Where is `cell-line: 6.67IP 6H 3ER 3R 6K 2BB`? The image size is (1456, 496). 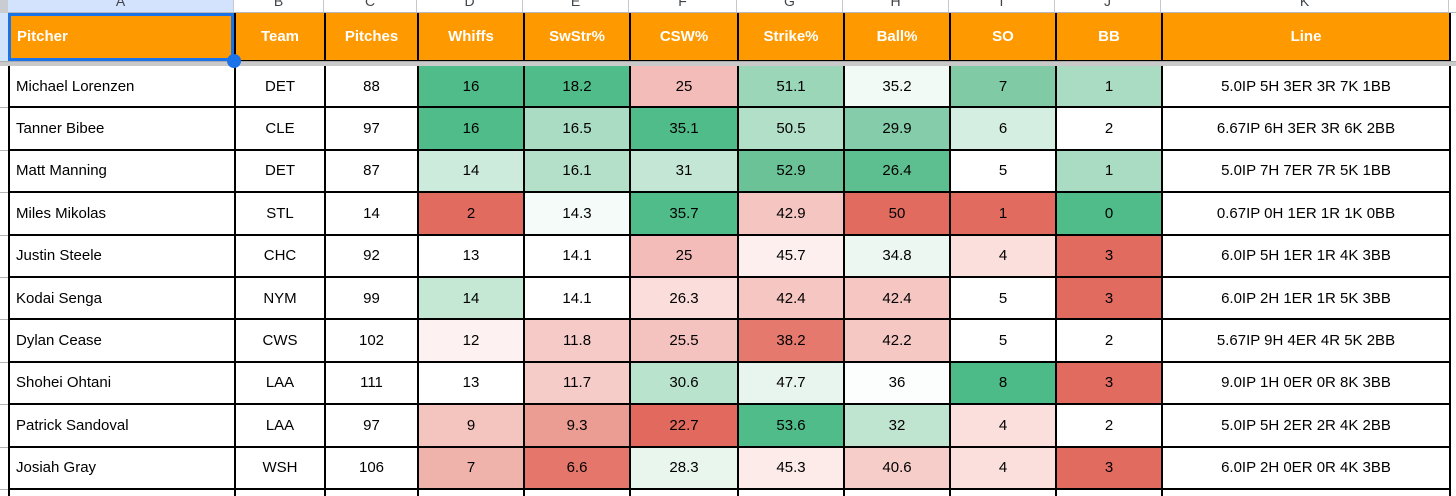 cell-line: 6.67IP 6H 3ER 3R 6K 2BB is located at coordinates (1307, 128).